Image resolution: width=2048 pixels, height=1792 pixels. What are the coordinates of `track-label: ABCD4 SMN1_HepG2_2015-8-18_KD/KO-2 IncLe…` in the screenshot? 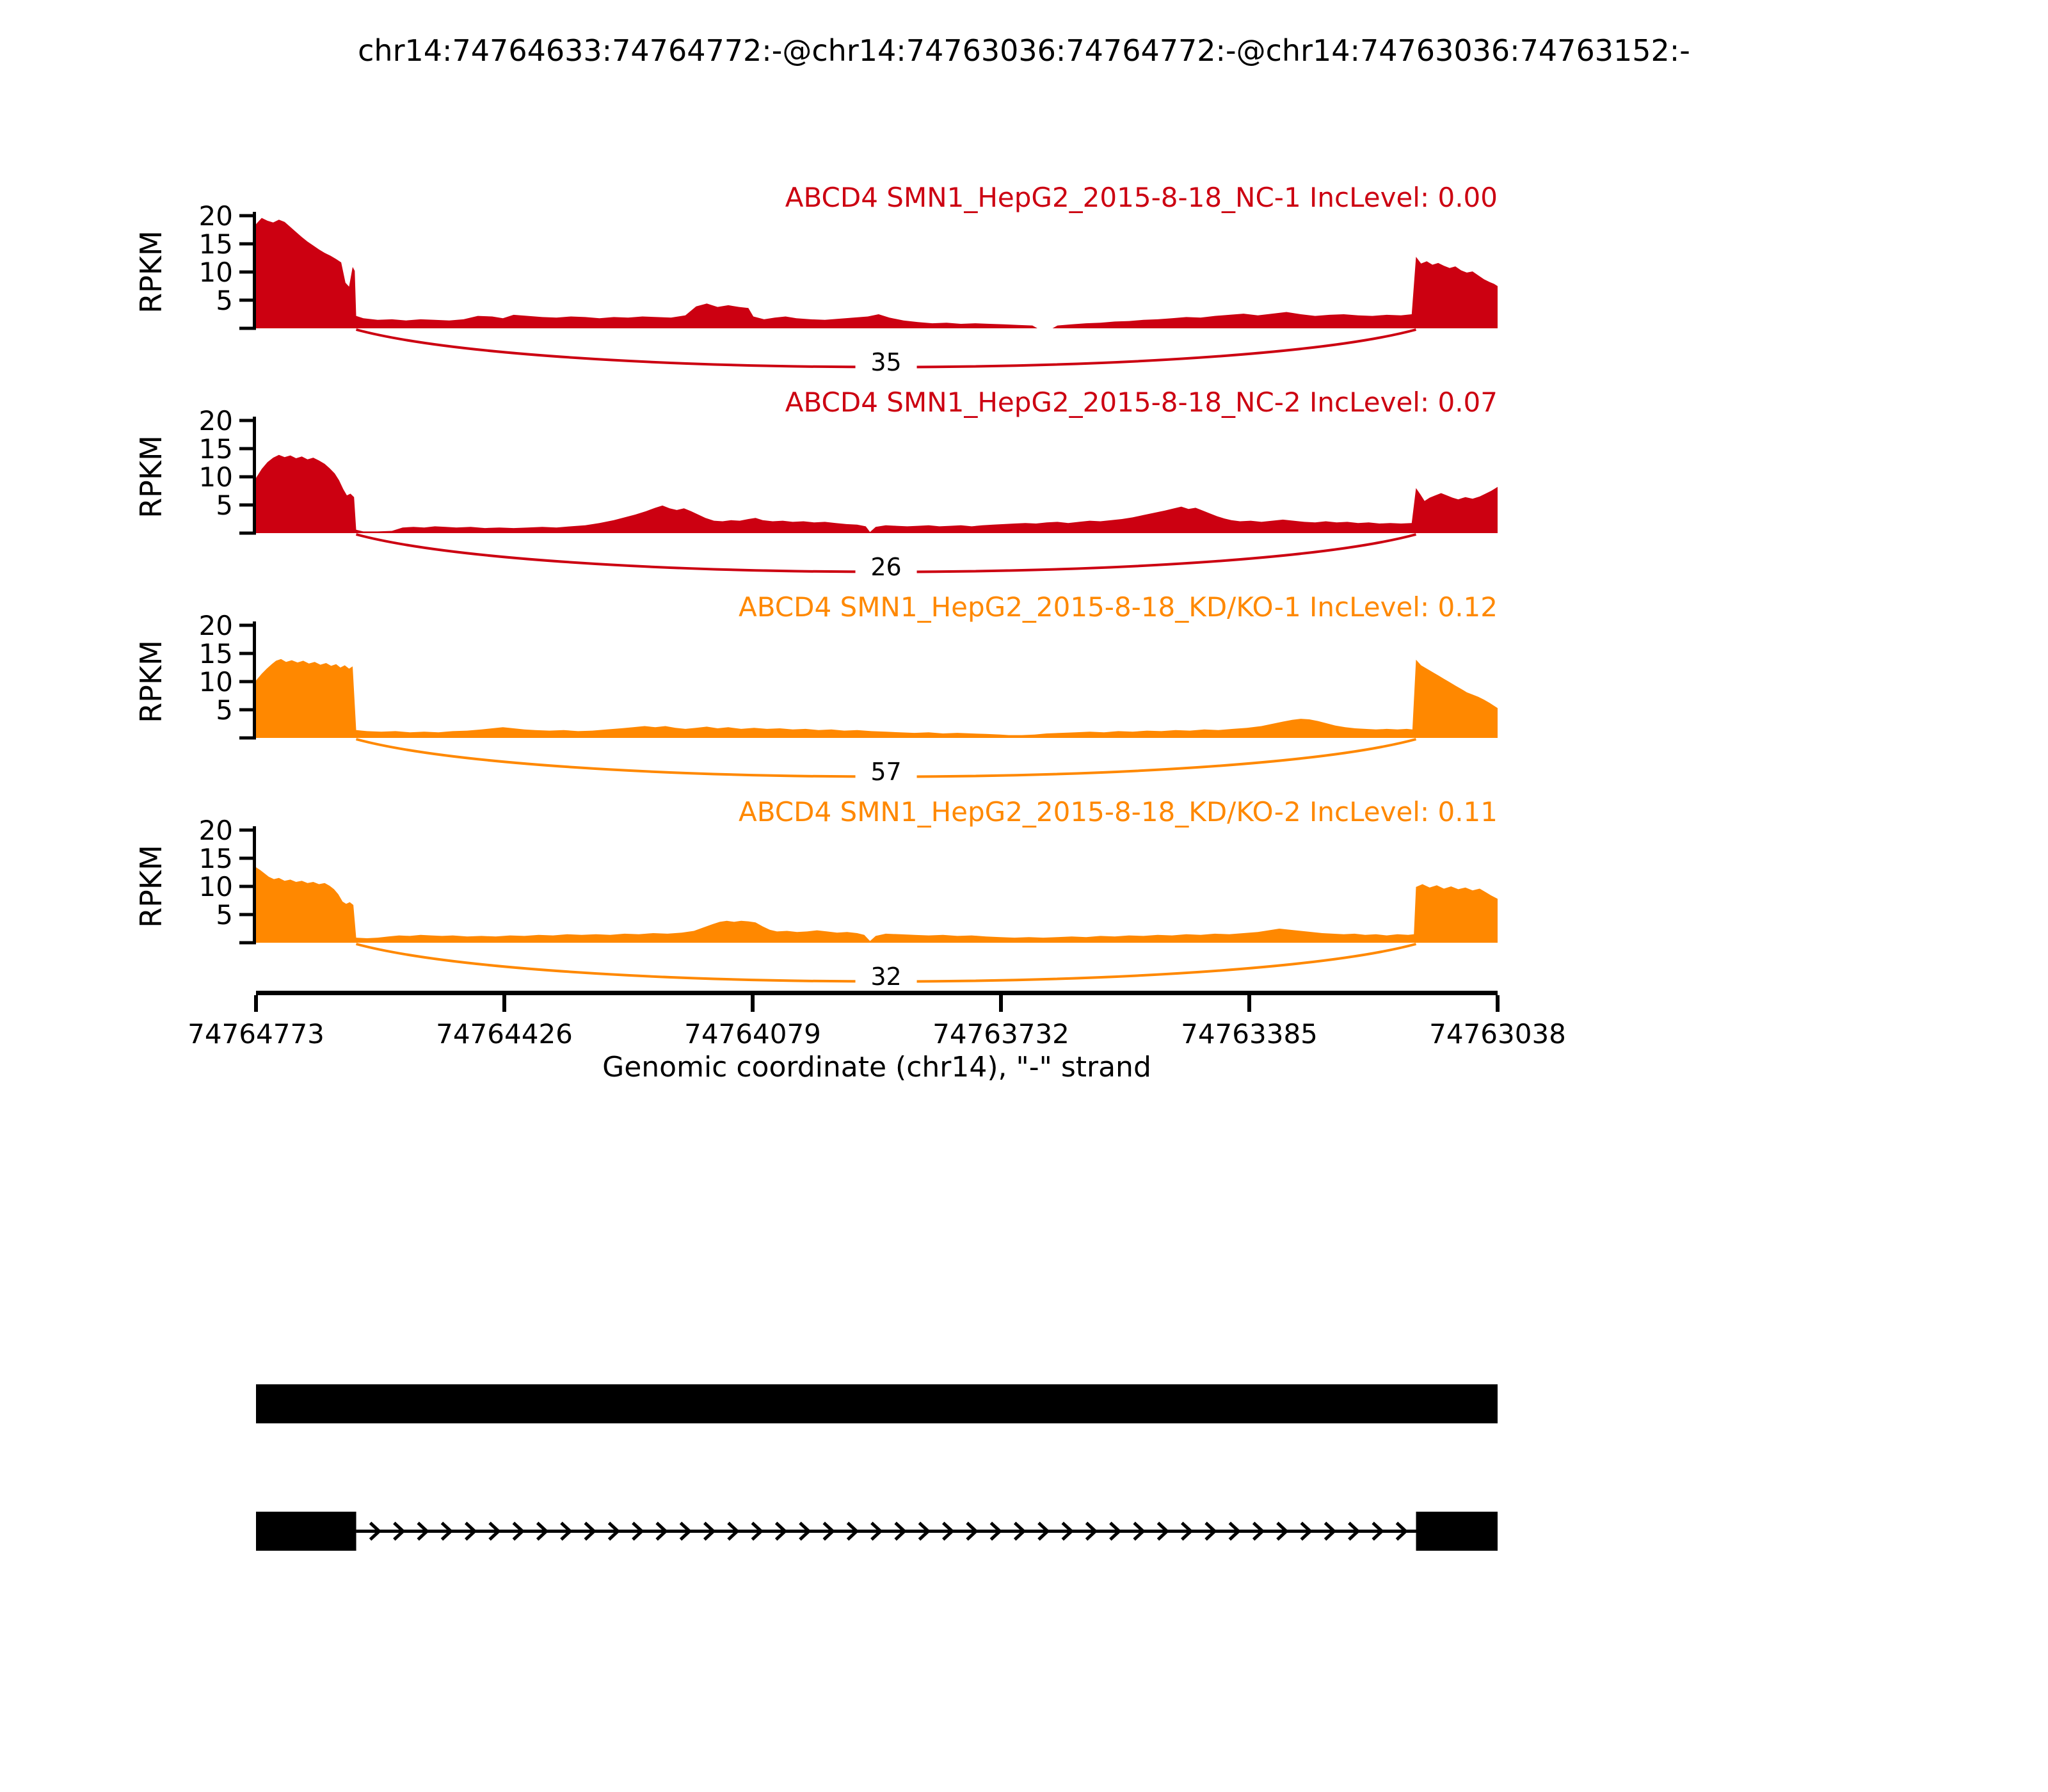 It's located at (1118, 812).